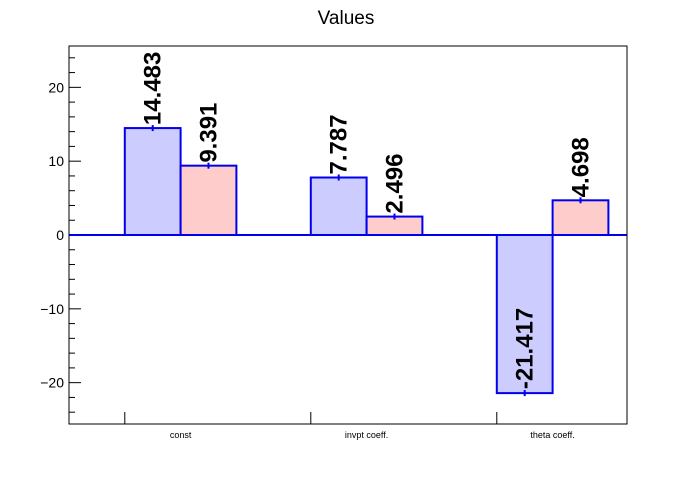 This screenshot has width=696, height=477. I want to click on y-tick-label: 10, so click(56, 161).